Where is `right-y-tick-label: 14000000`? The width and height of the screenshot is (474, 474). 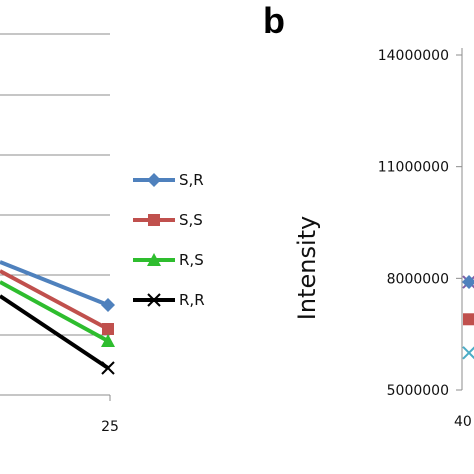 right-y-tick-label: 14000000 is located at coordinates (413, 56).